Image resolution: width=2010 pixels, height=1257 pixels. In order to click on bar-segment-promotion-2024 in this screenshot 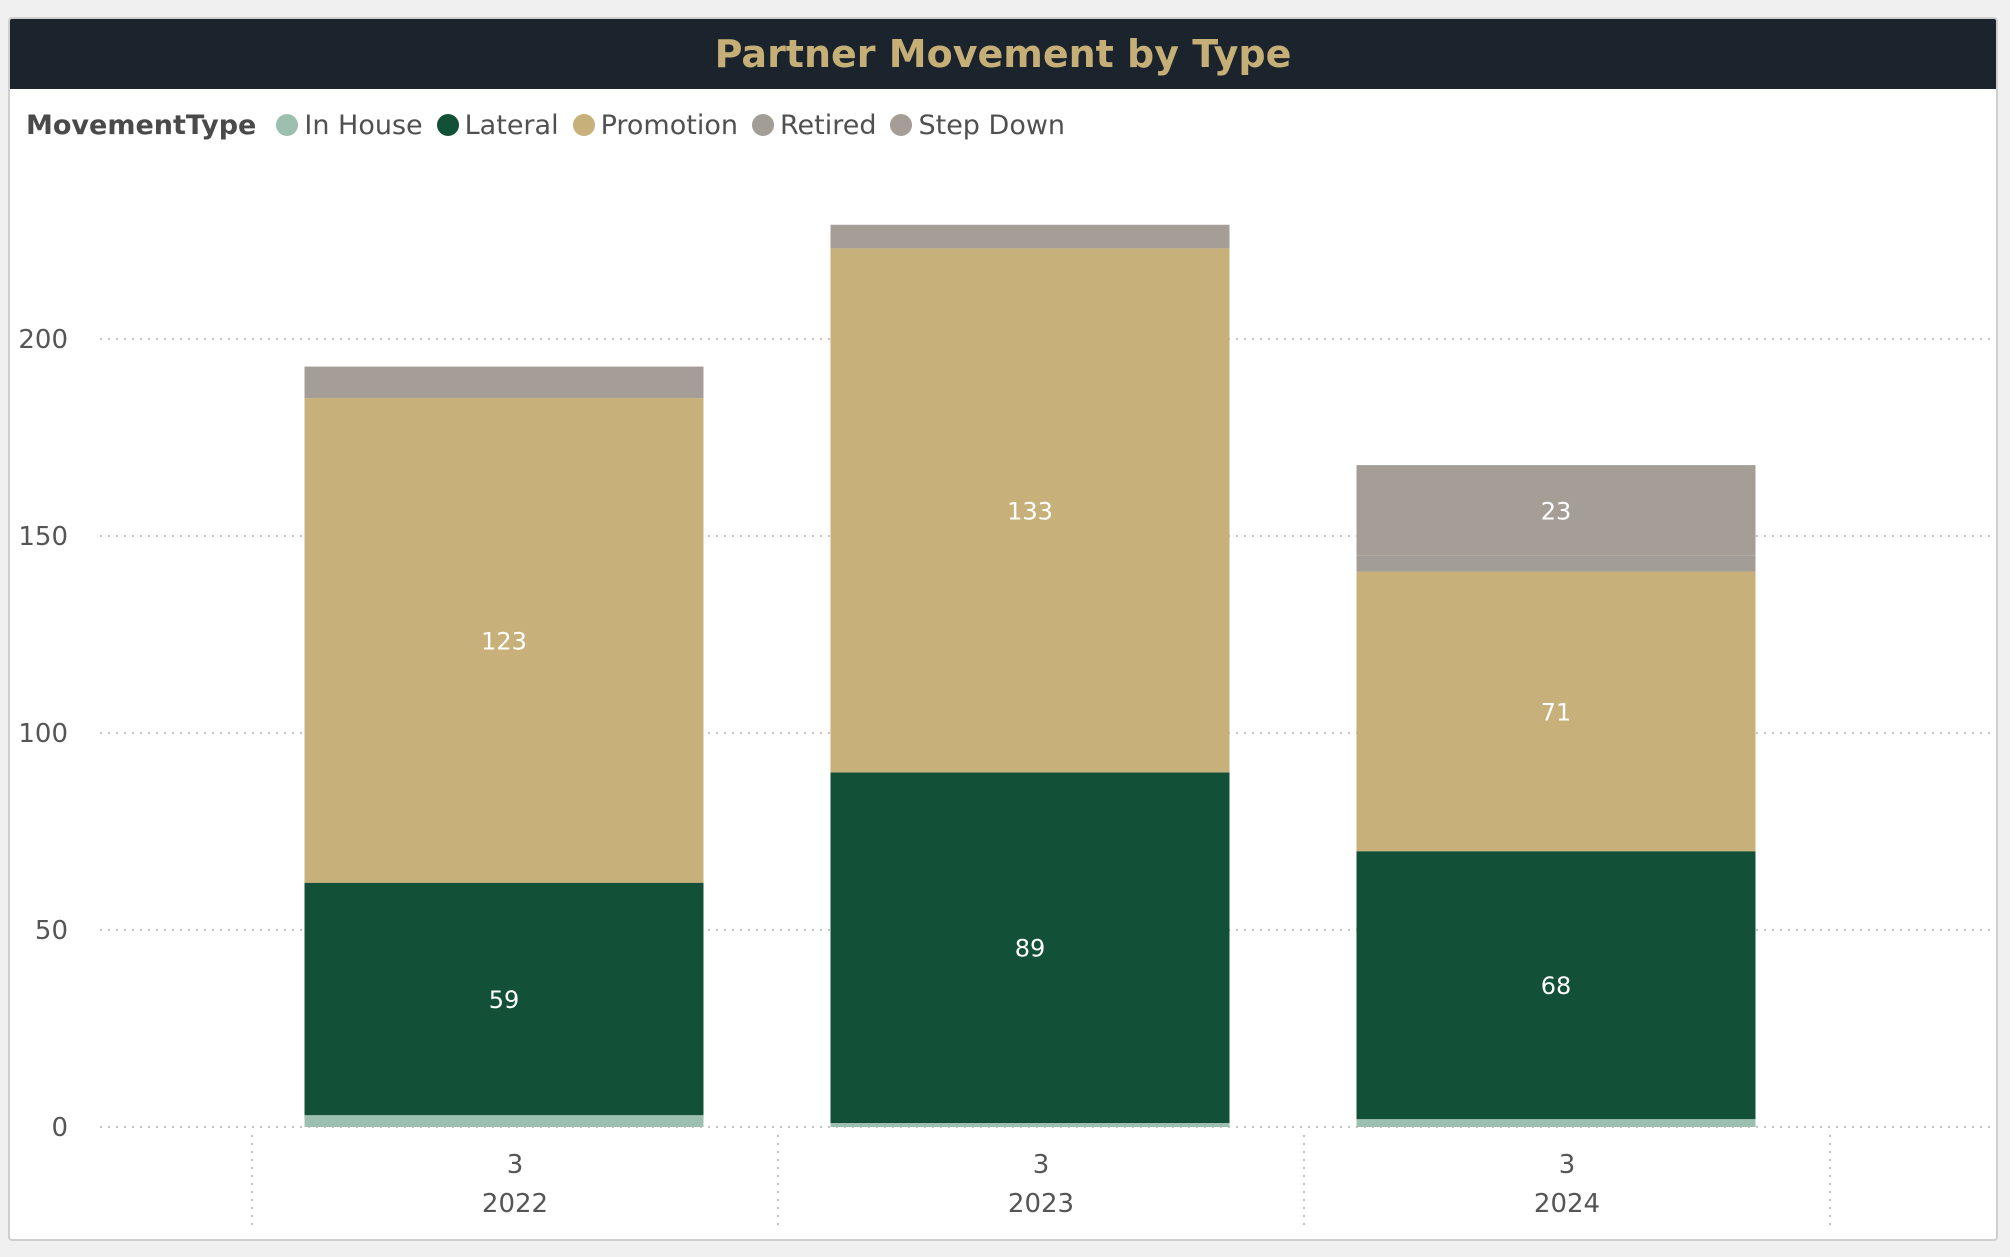, I will do `click(1556, 711)`.